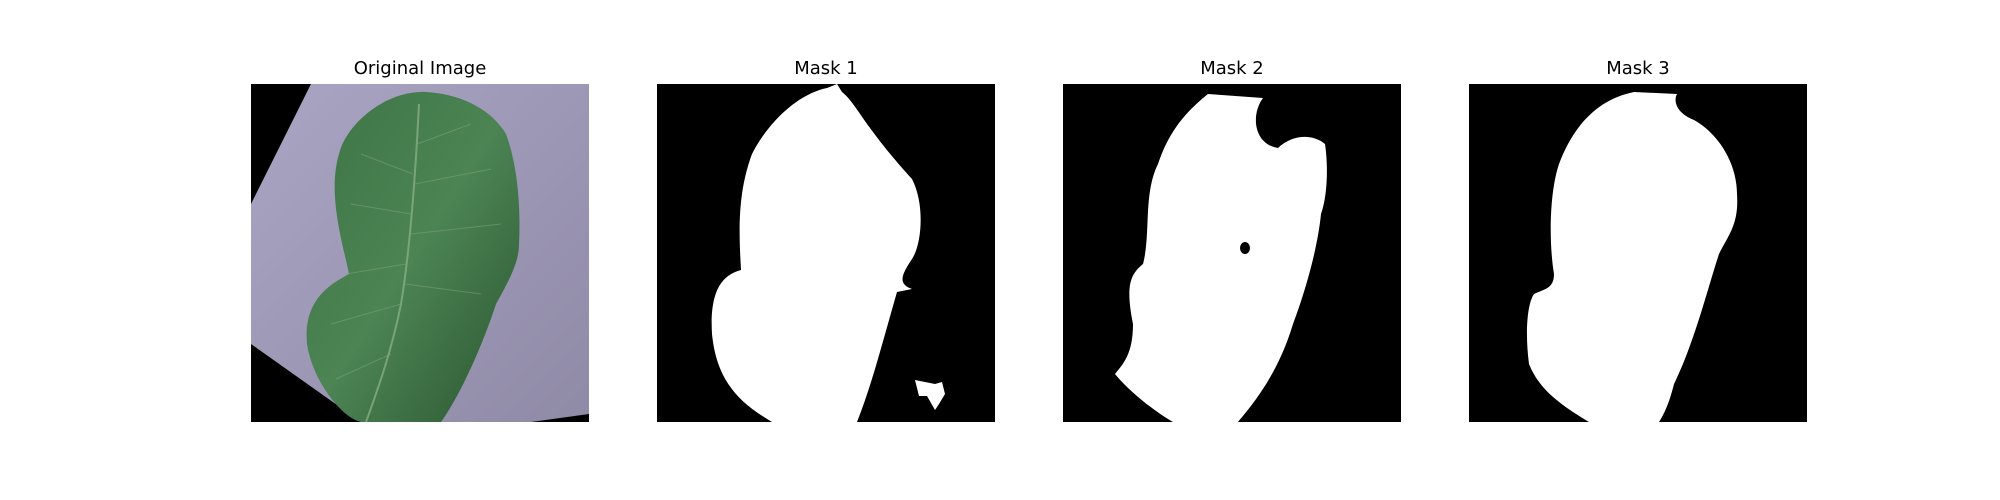 The image size is (2000, 500). Describe the element at coordinates (420, 68) in the screenshot. I see `original-image-title: Original Image` at that location.